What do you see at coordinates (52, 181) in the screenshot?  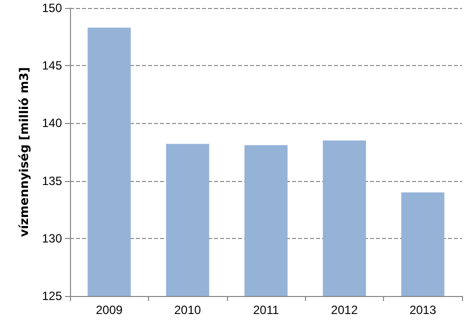 I see `y-tick-label: 135` at bounding box center [52, 181].